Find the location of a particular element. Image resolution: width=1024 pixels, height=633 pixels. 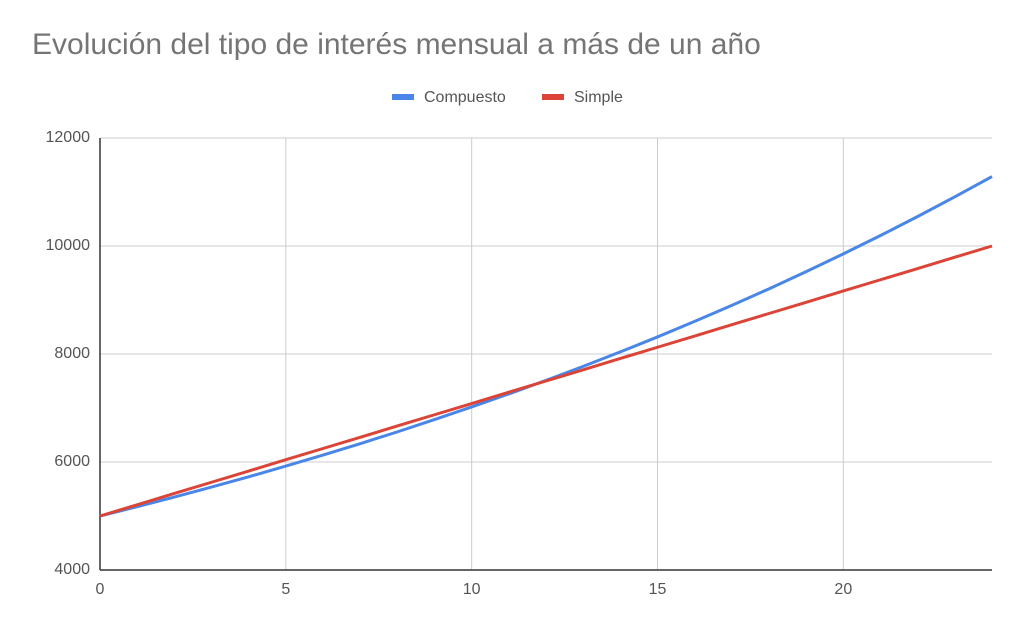

y-tick-label: 6000 is located at coordinates (72, 461).